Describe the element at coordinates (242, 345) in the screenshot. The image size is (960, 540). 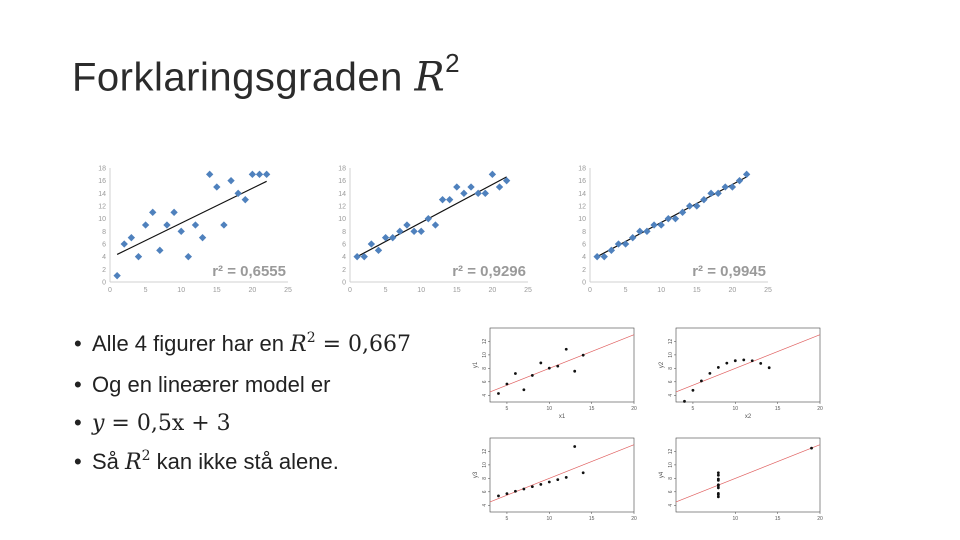
I see `bullet-1: Alle 4 figurer har en R2 = 0,667` at that location.